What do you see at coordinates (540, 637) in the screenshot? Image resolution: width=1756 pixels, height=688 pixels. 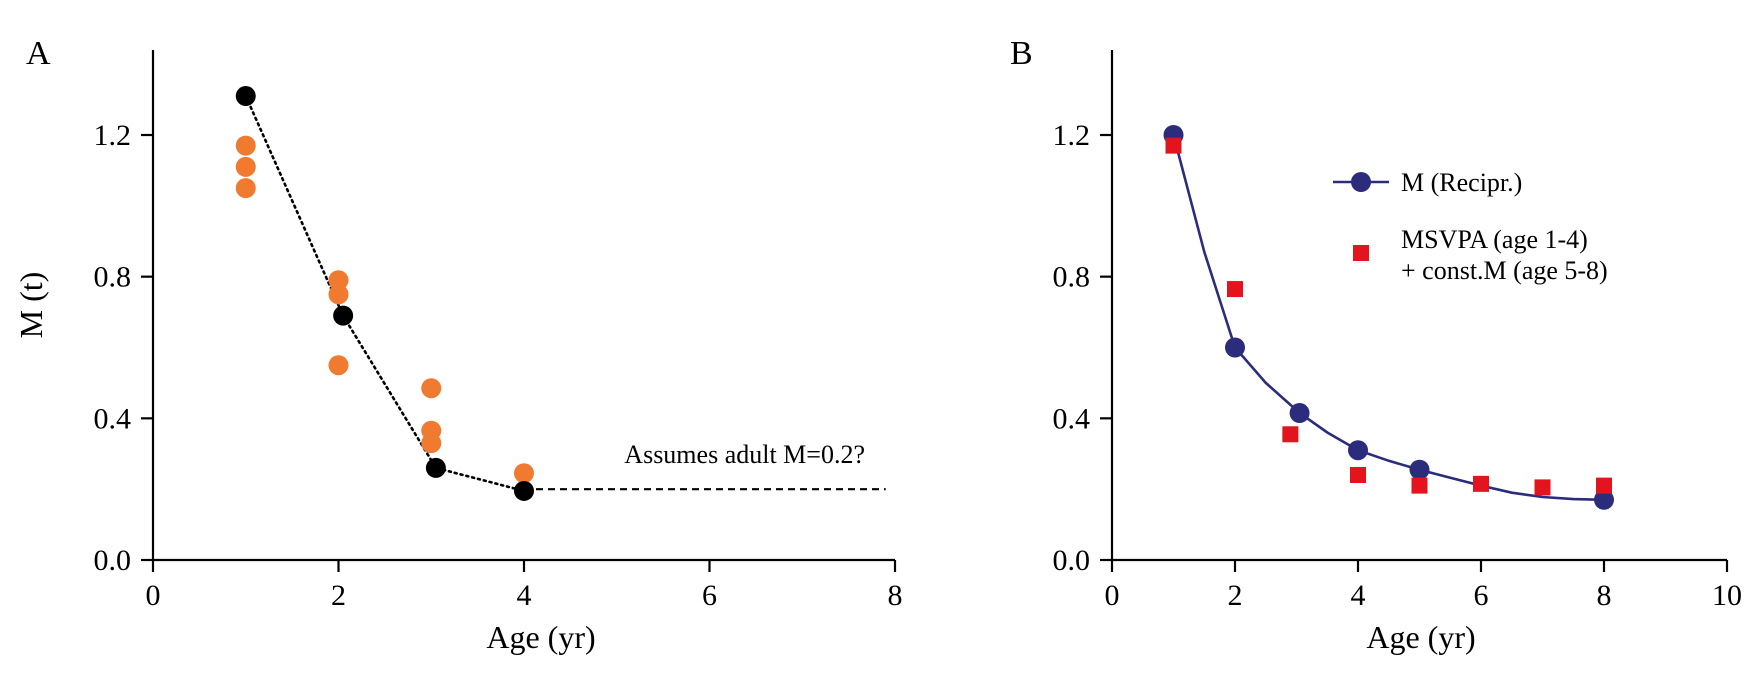 I see `panel-a-x-axis-label: Age (yr)` at bounding box center [540, 637].